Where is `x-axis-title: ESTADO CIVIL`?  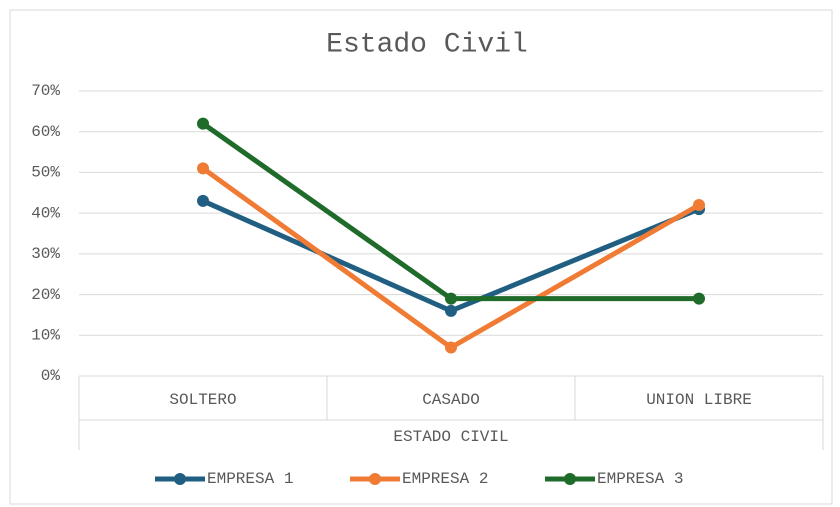
x-axis-title: ESTADO CIVIL is located at coordinates (450, 437).